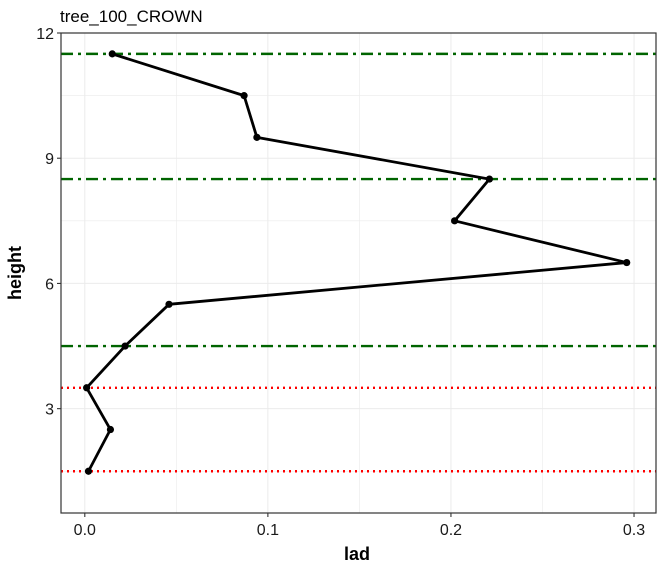 This screenshot has width=664, height=570. I want to click on x-tick-label: 0.1, so click(268, 530).